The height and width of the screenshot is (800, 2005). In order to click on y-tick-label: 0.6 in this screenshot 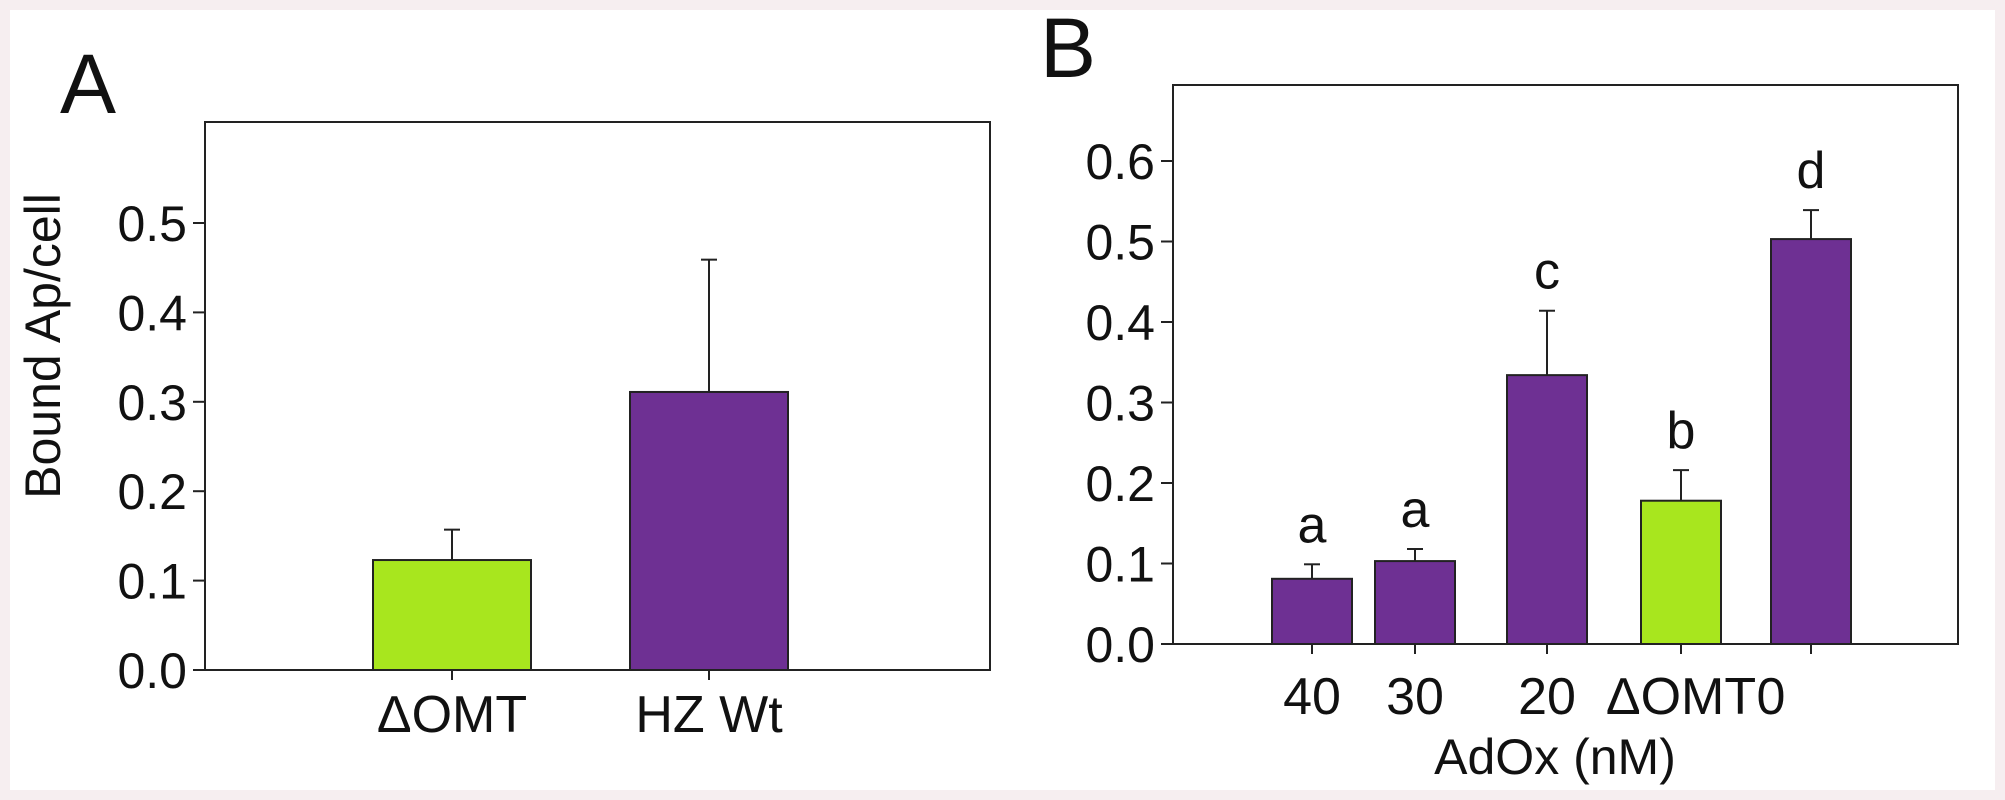, I will do `click(1120, 162)`.